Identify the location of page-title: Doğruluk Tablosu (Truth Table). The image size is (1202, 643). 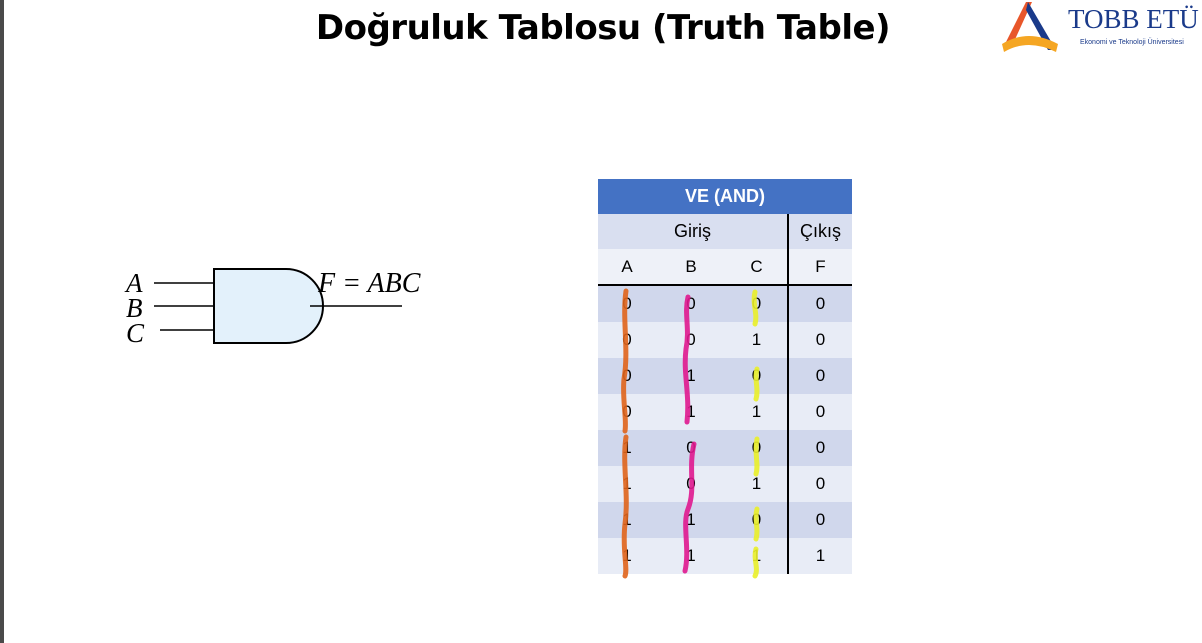
(603, 28).